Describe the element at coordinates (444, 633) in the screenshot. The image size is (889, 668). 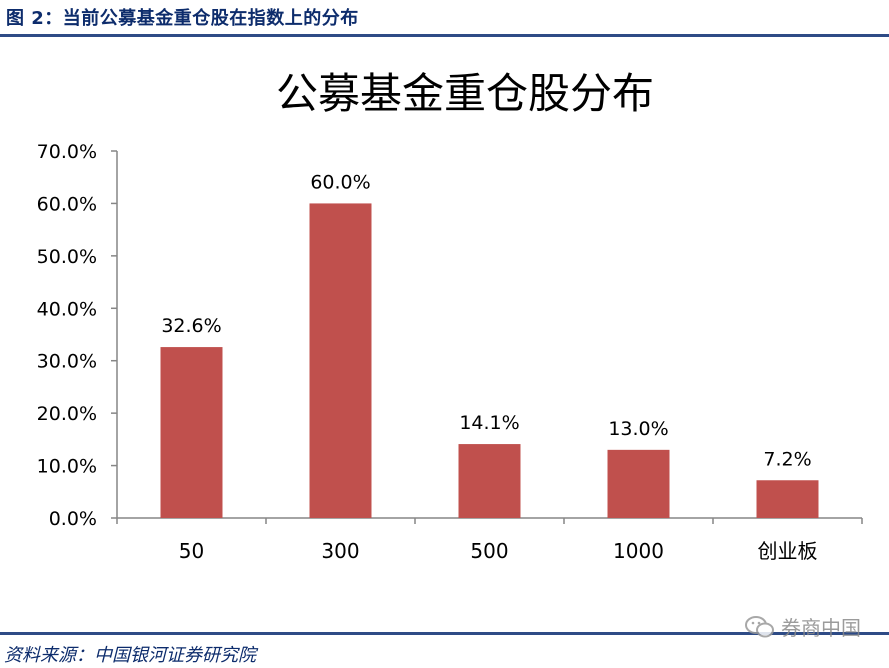
I see `bottom-rule` at that location.